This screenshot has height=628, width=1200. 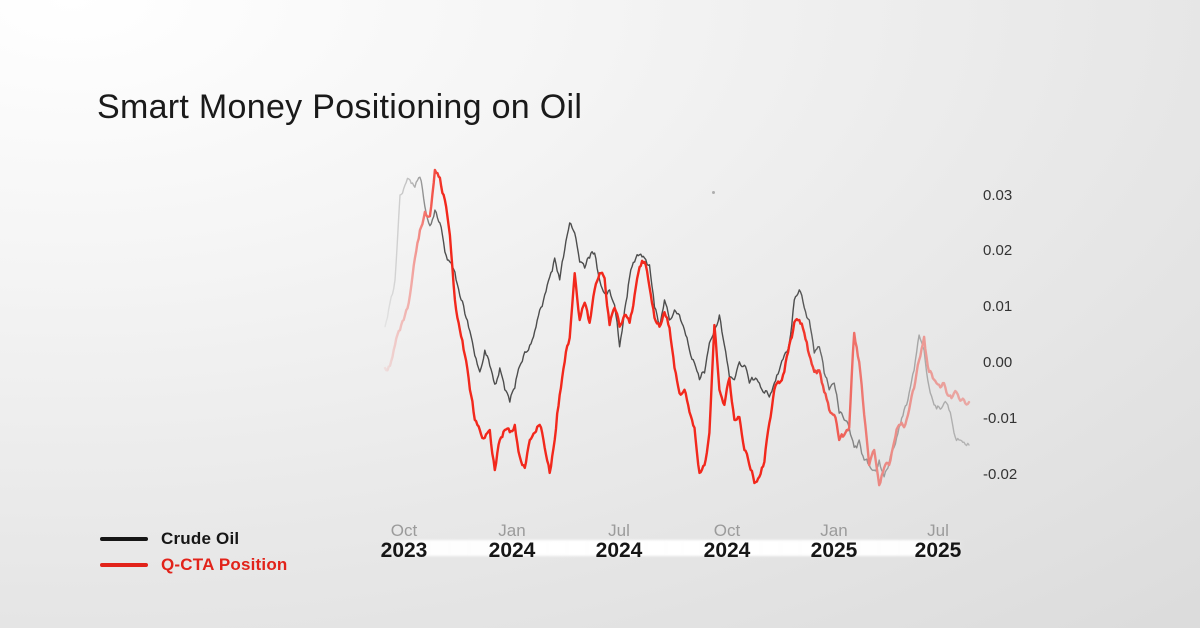 I want to click on legend-label: Q-CTA Position, so click(x=224, y=564).